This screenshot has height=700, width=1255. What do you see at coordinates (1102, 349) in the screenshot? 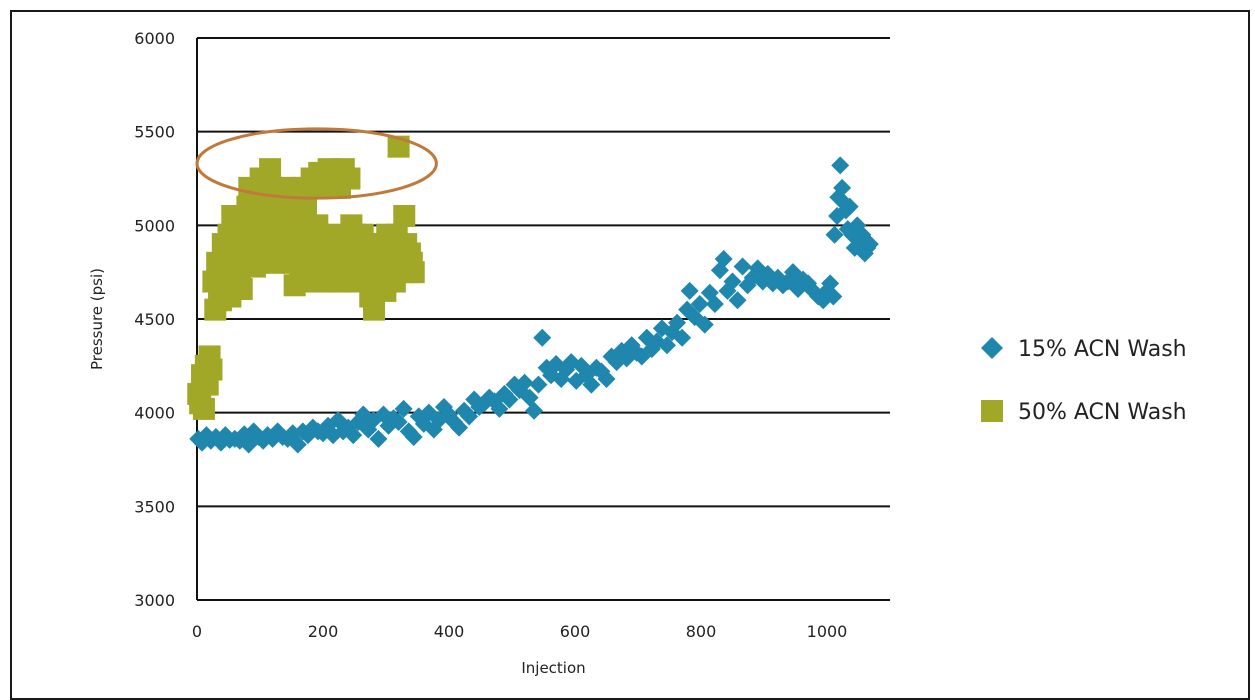
I see `legend-label: 15% ACN Wash` at bounding box center [1102, 349].